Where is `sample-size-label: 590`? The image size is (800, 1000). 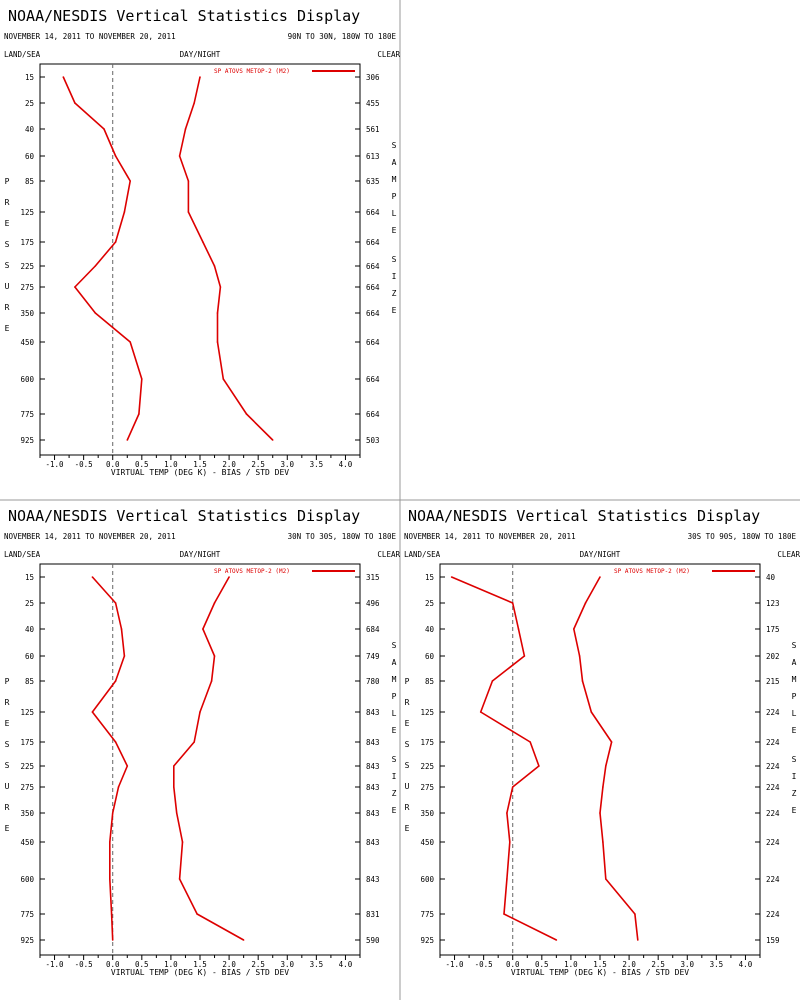
sample-size-label: 590 is located at coordinates (373, 940).